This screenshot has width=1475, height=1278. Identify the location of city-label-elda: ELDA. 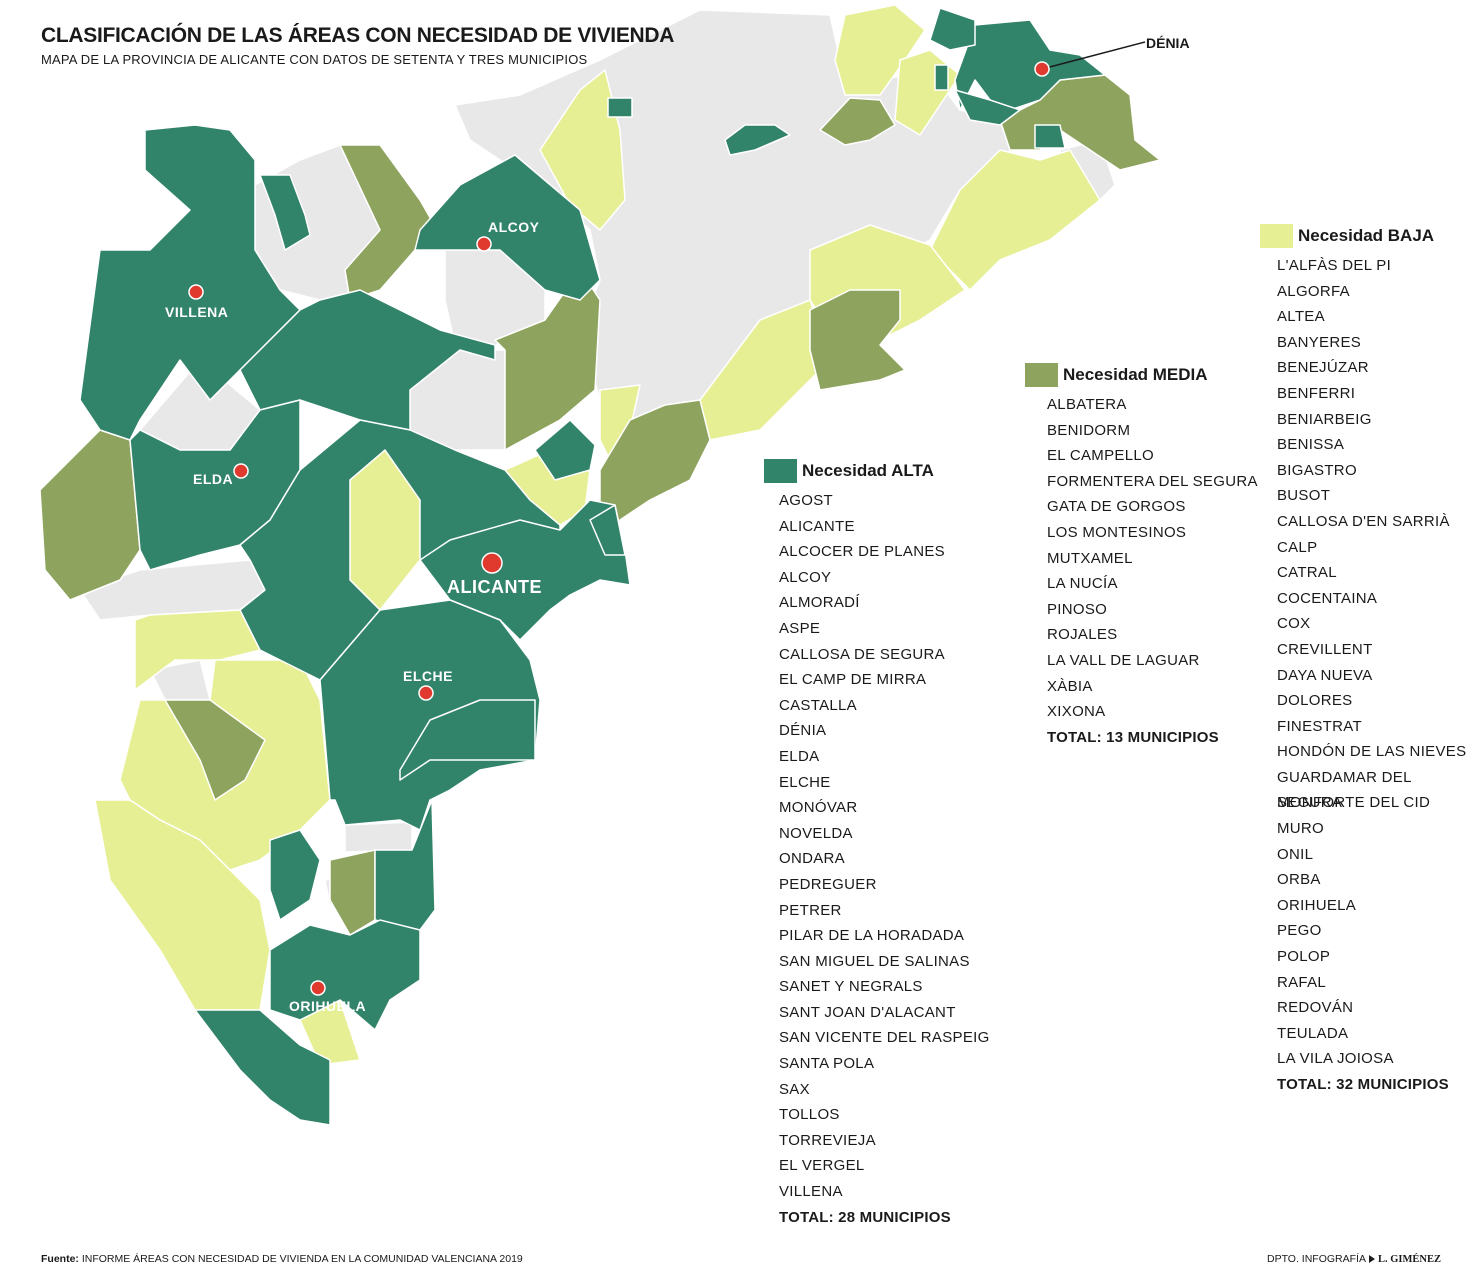
(213, 479).